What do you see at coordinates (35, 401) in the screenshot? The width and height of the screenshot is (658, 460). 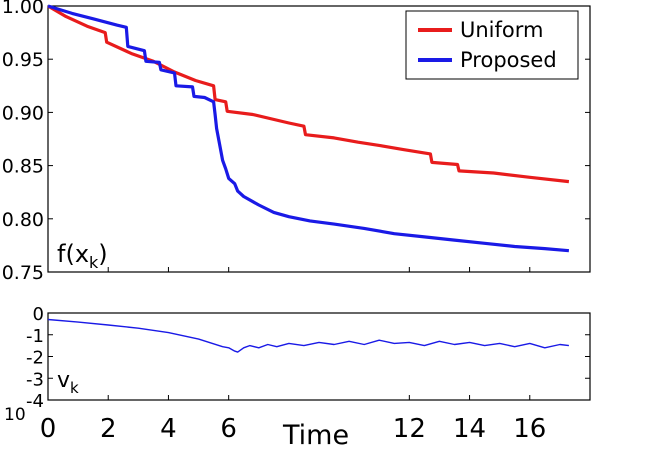 I see `bottom-y-tick-label: -4` at bounding box center [35, 401].